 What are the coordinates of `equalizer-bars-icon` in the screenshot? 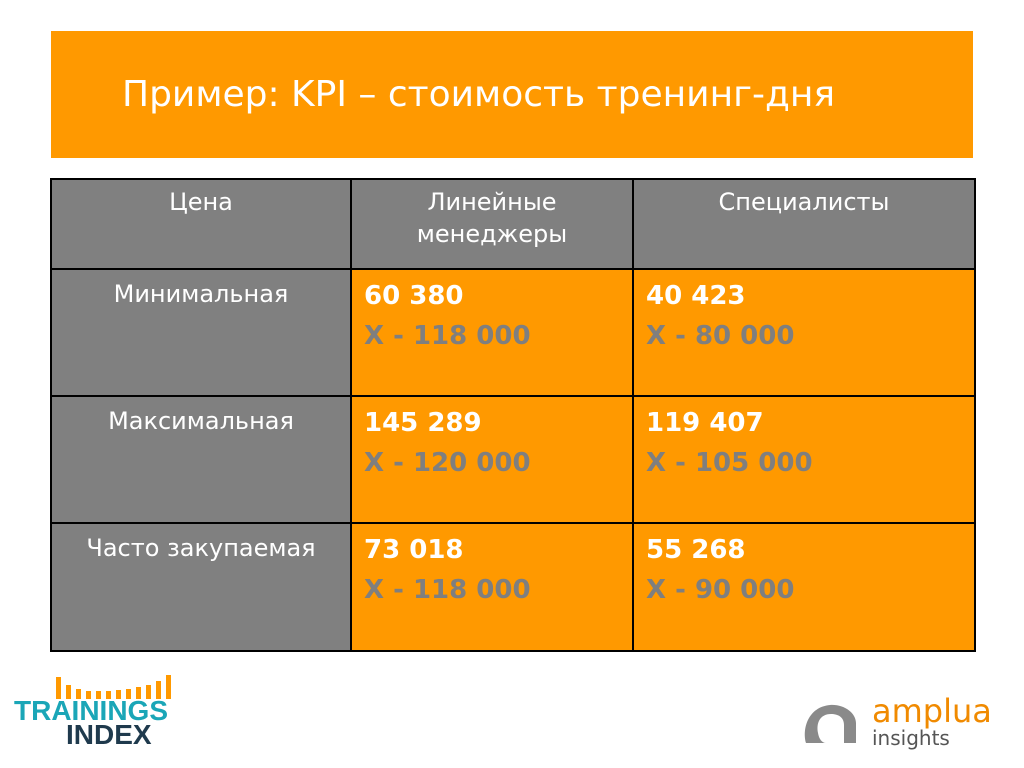 It's located at (116, 686).